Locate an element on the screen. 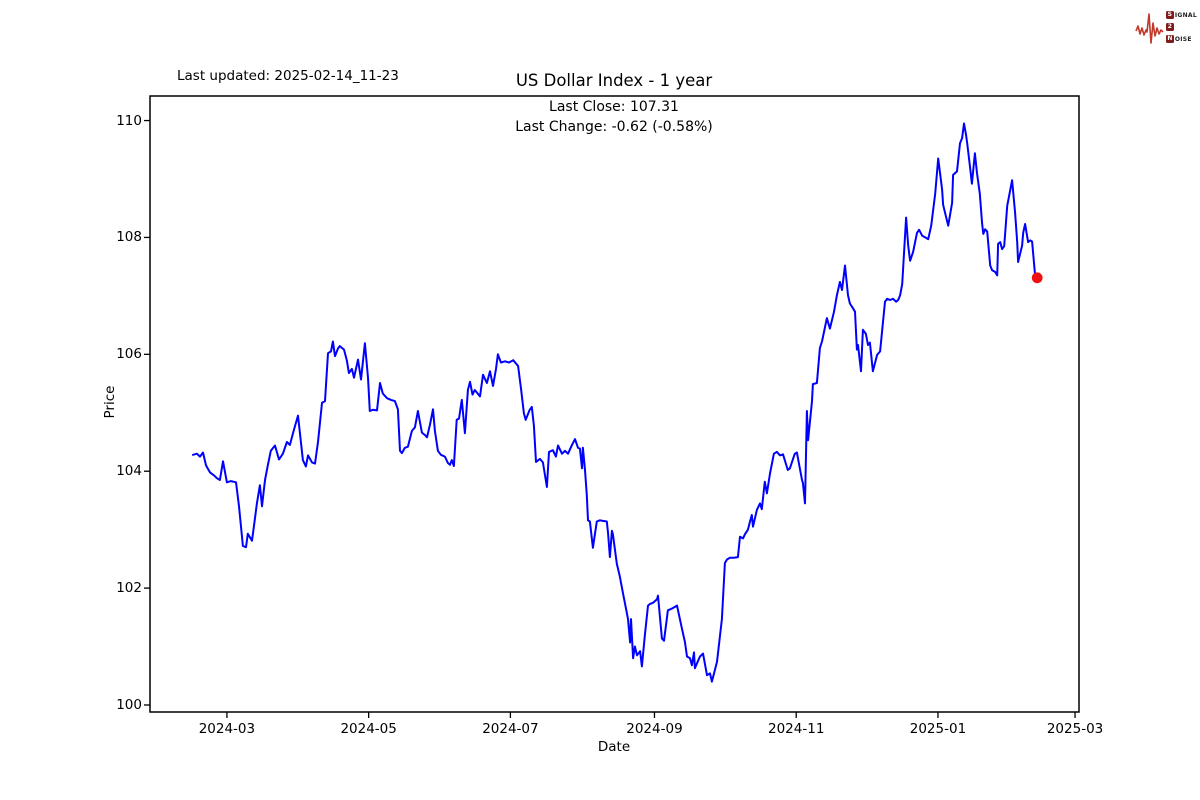 The image size is (1200, 800). logo-text: S IGNAL 2 N OISE is located at coordinates (1181, 27).